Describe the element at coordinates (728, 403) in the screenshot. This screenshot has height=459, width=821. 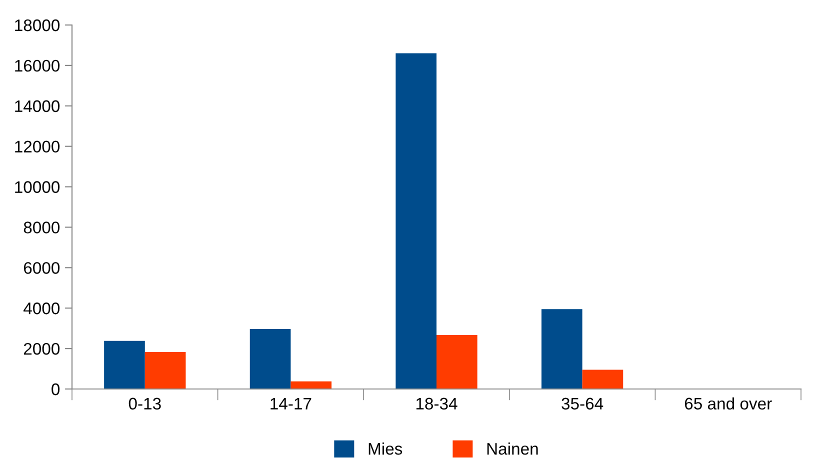
I see `x-tick-label: 65 and over` at that location.